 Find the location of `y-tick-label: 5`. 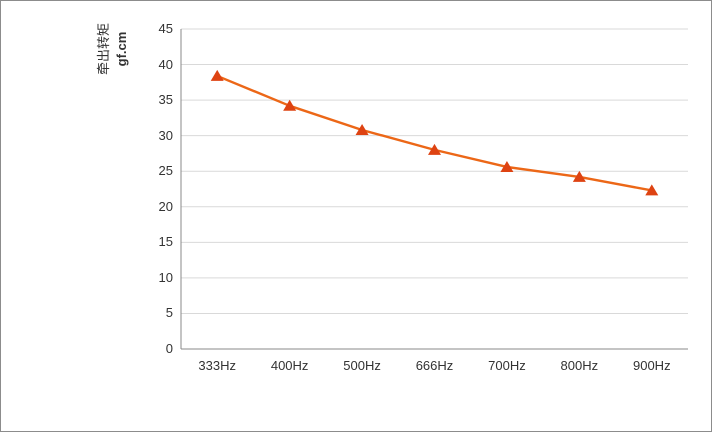

y-tick-label: 5 is located at coordinates (169, 313).